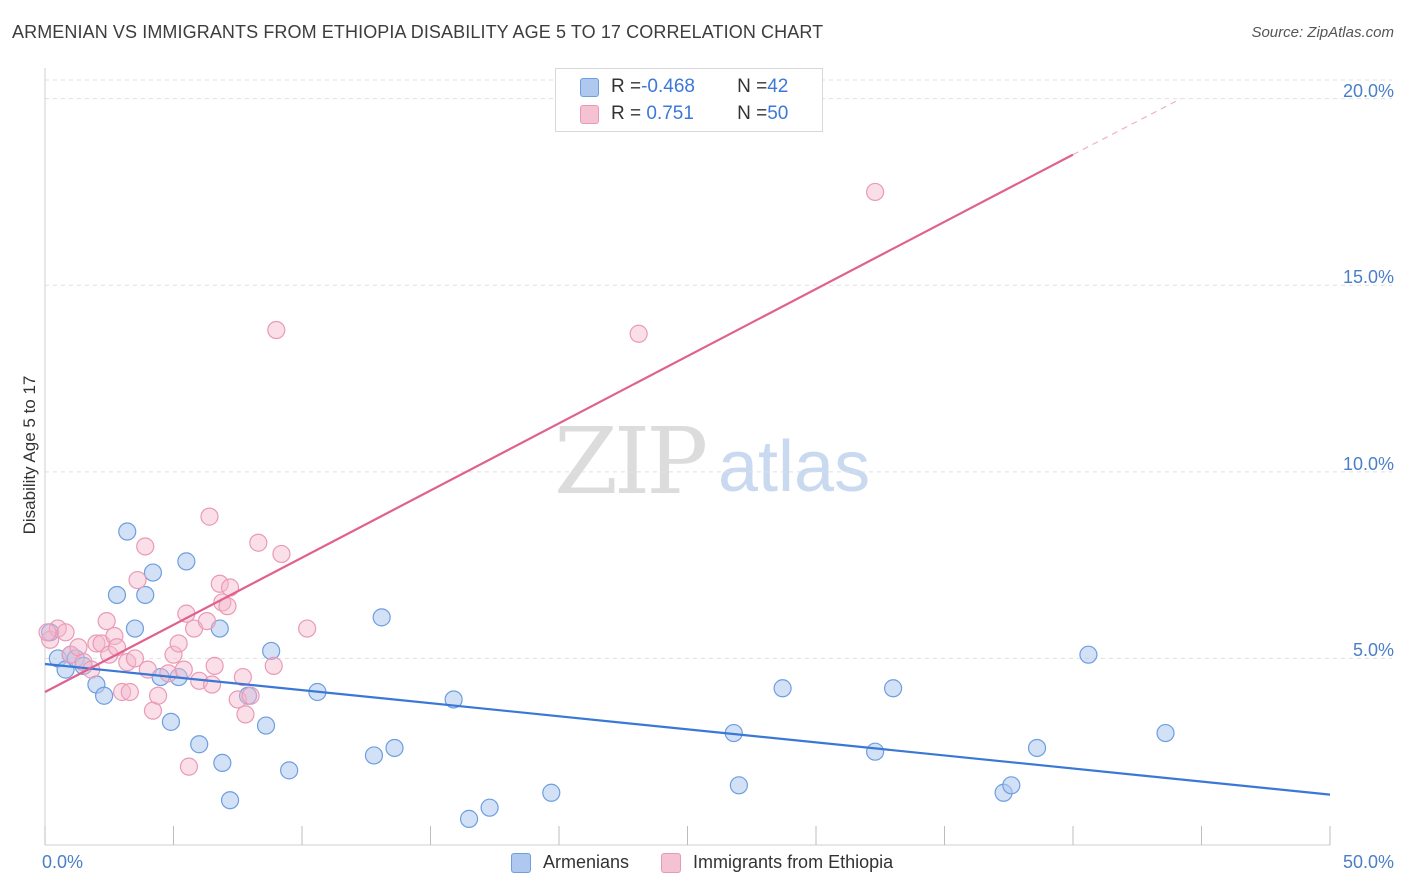 This screenshot has width=1406, height=892. I want to click on ethiopia-trendline-extension, so click(1127, 127).